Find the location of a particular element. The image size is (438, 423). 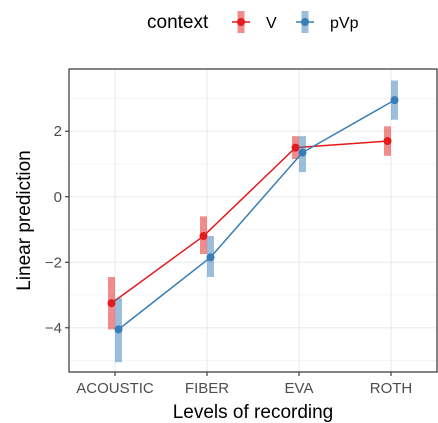

y-tick-label: −4 is located at coordinates (53, 328).